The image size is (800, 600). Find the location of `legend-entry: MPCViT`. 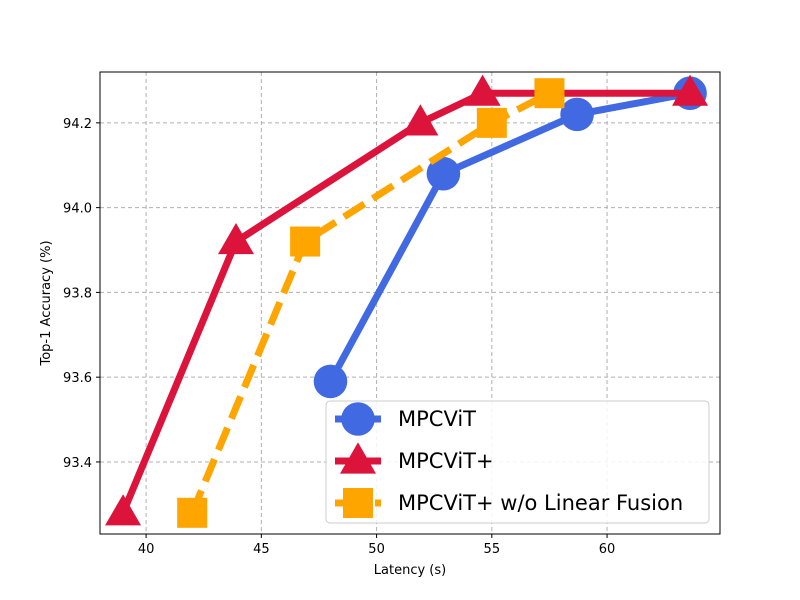

legend-entry: MPCViT is located at coordinates (405, 419).